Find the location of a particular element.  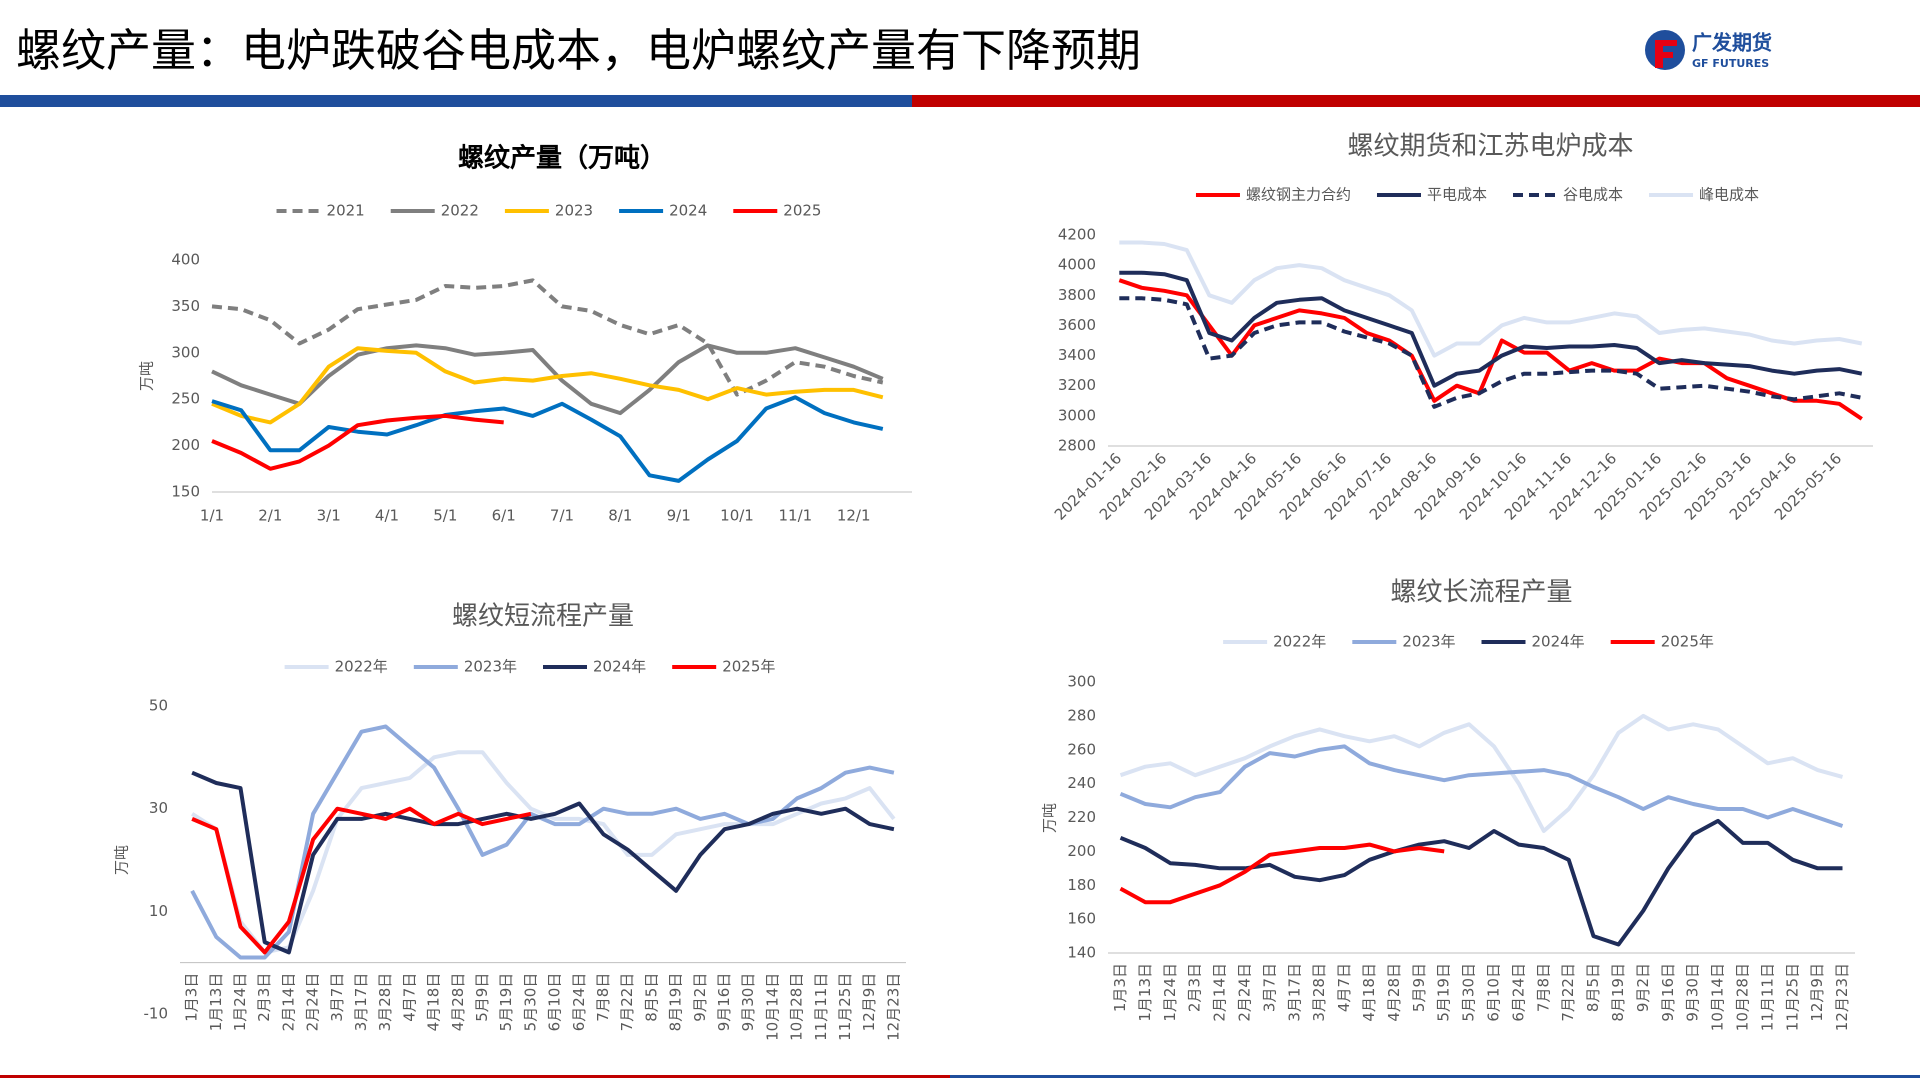

x-tick-label: 9/1 is located at coordinates (679, 516).